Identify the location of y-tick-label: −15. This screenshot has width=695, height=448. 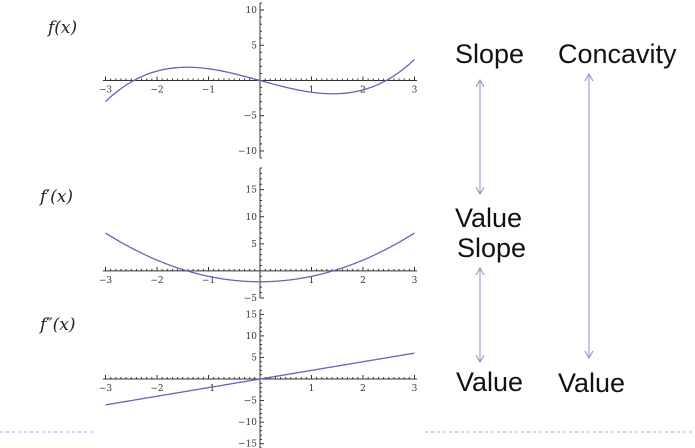
(247, 444).